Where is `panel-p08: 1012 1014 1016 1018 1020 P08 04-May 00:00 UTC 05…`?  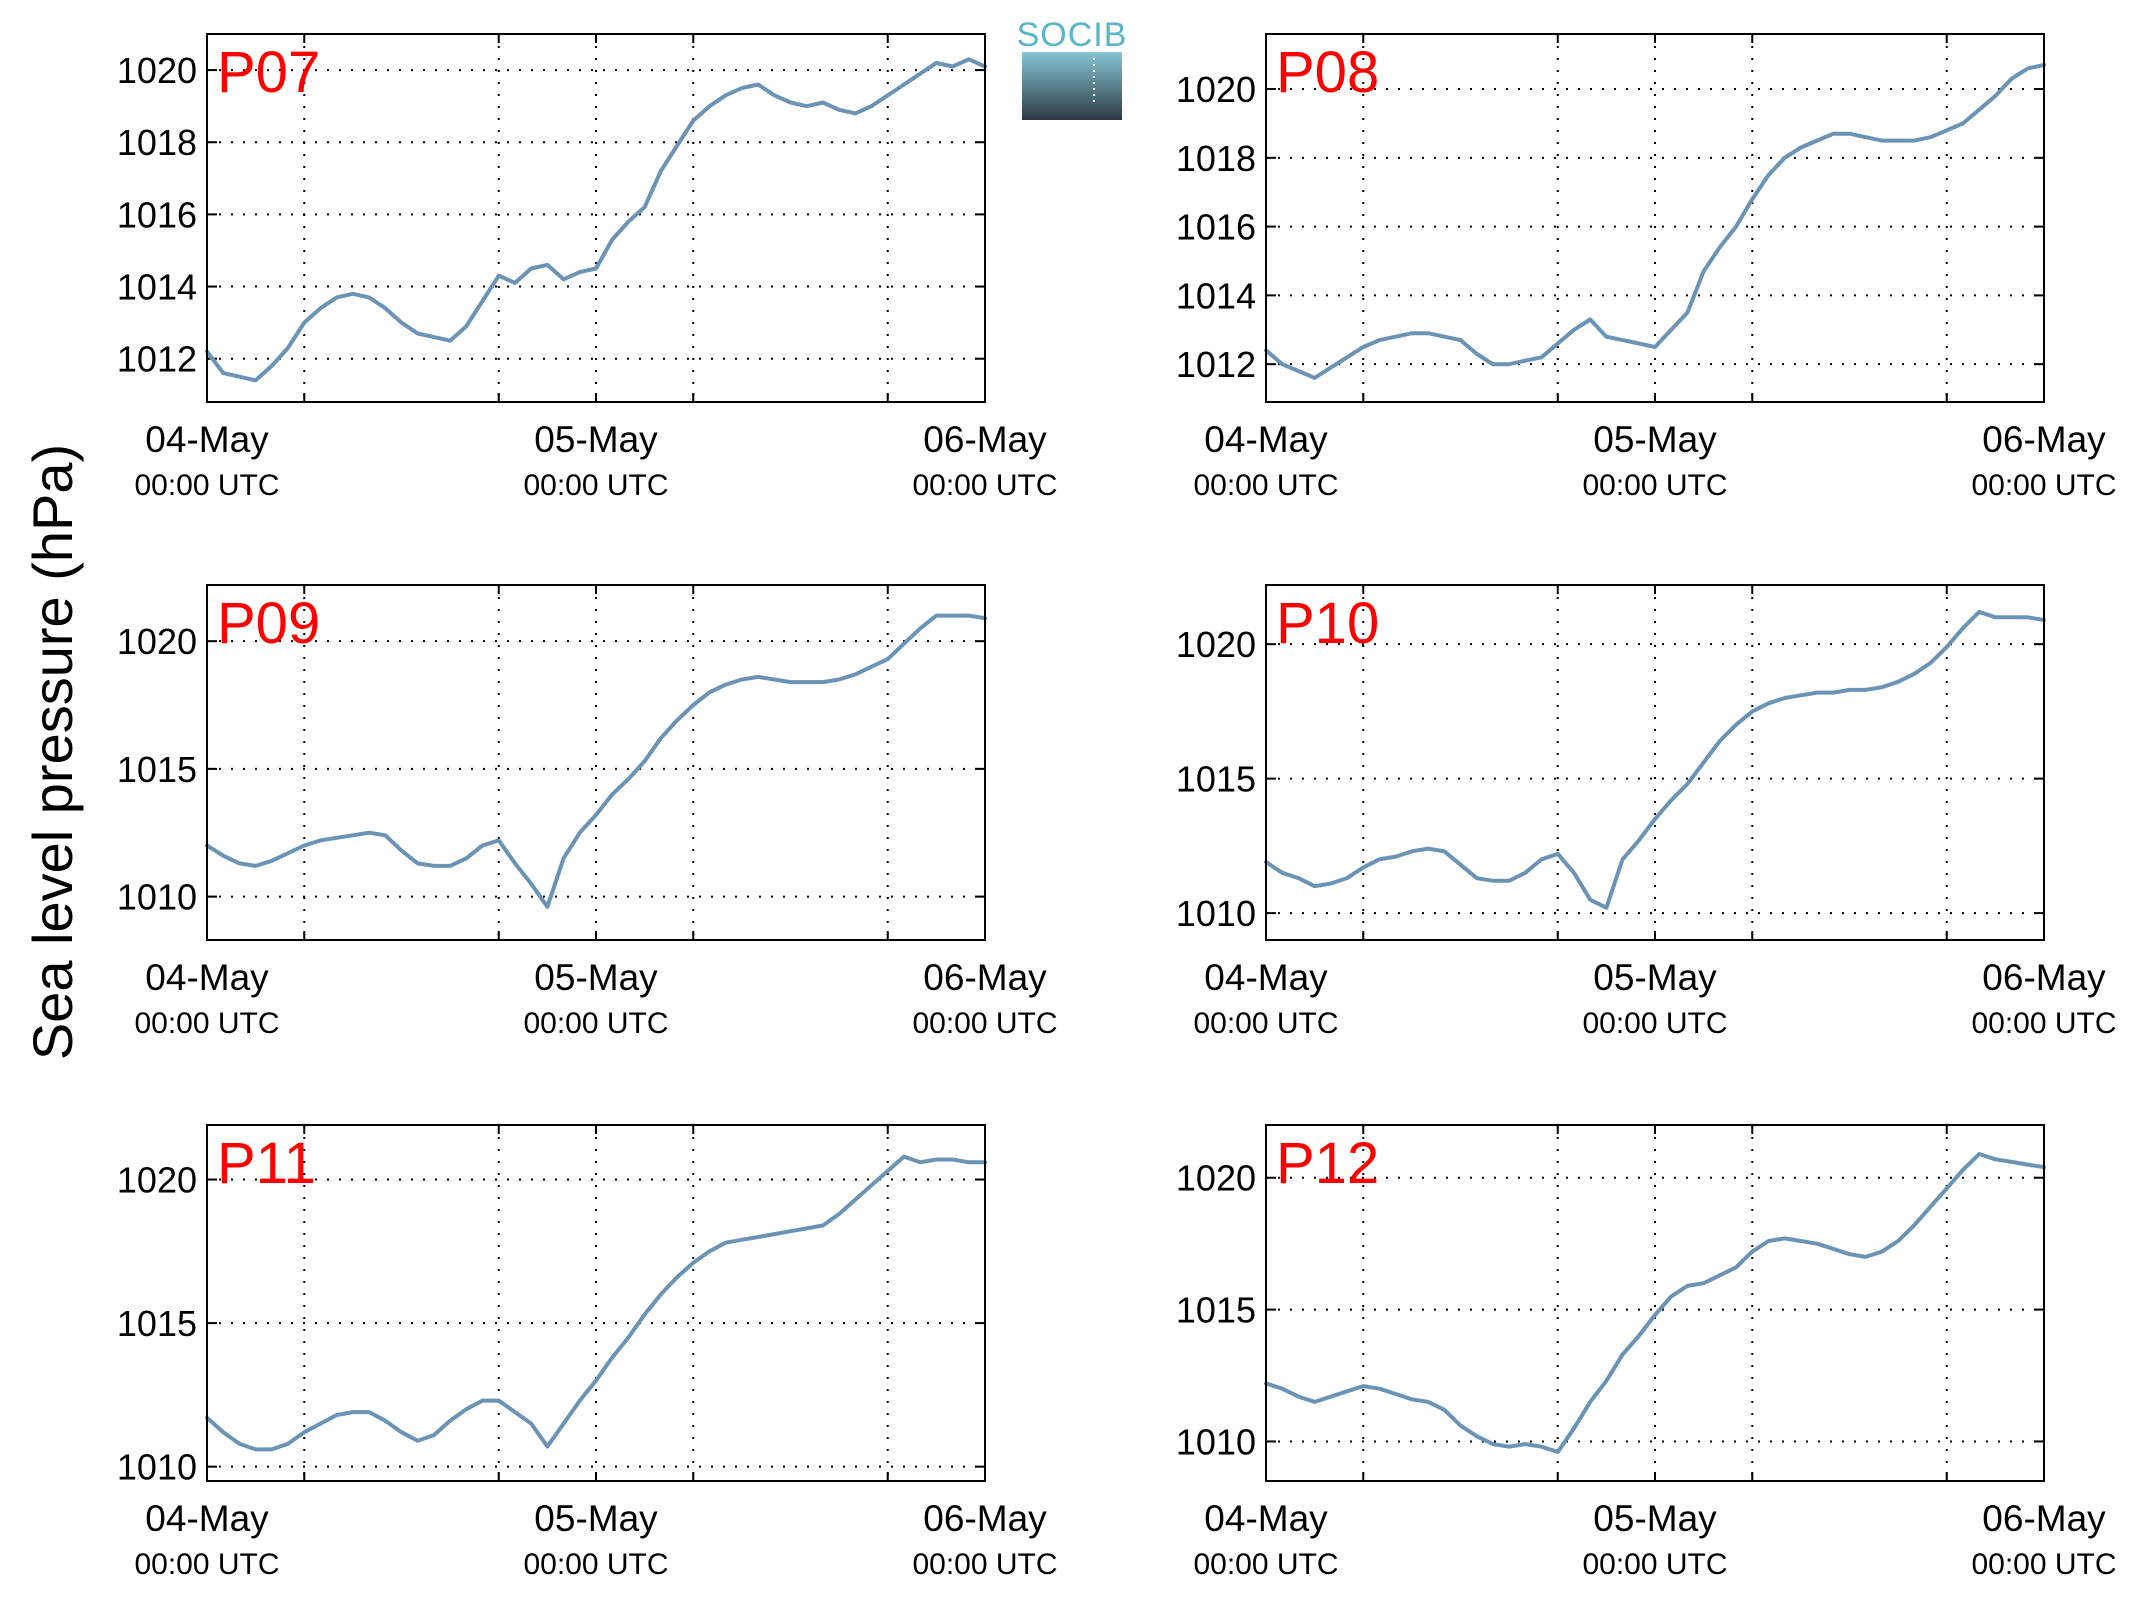 panel-p08: 1012 1014 1016 1018 1020 P08 04-May 00:00 UTC 05… is located at coordinates (1646, 267).